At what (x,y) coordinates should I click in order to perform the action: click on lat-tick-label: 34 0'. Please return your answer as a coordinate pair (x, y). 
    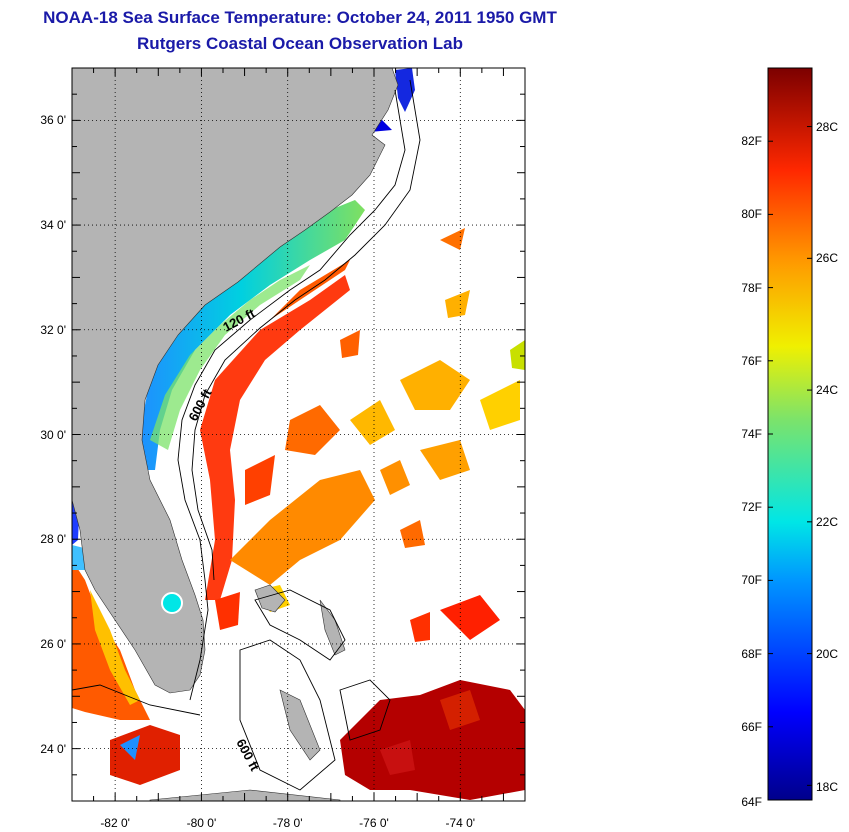
    Looking at the image, I should click on (53, 225).